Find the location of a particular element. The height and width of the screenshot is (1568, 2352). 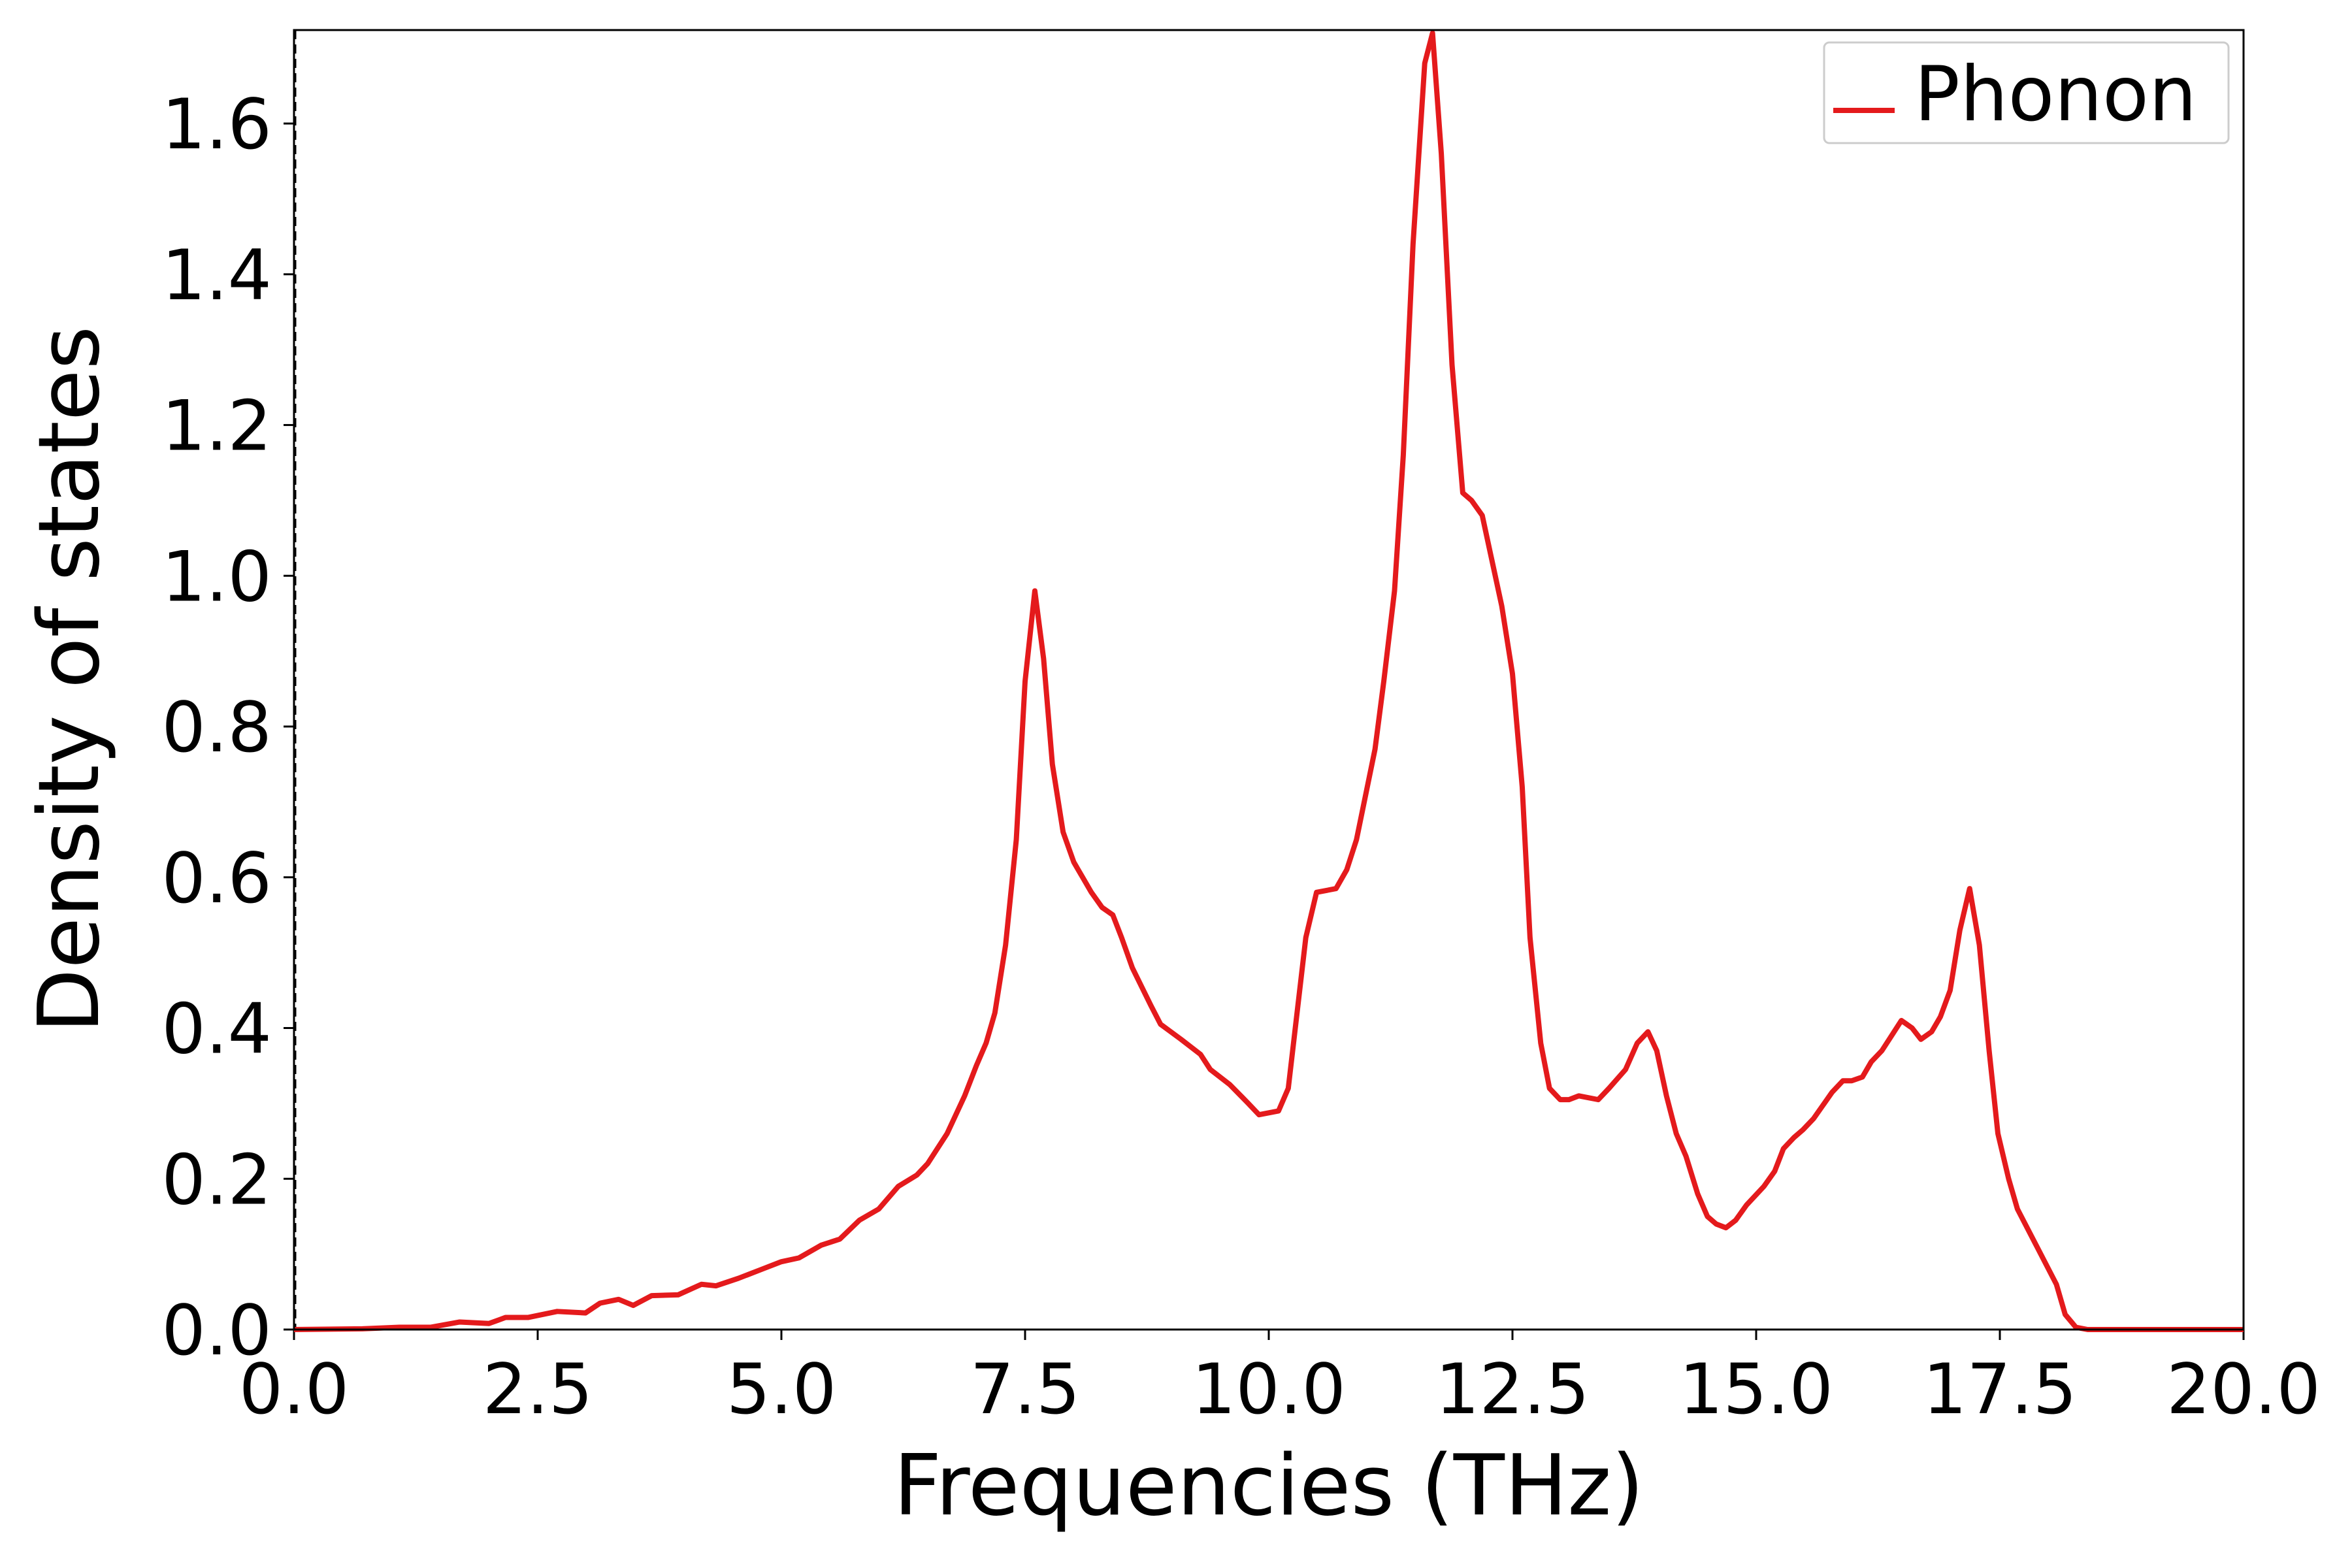

x-axis-label: Frequencies (THz) is located at coordinates (1269, 1486).